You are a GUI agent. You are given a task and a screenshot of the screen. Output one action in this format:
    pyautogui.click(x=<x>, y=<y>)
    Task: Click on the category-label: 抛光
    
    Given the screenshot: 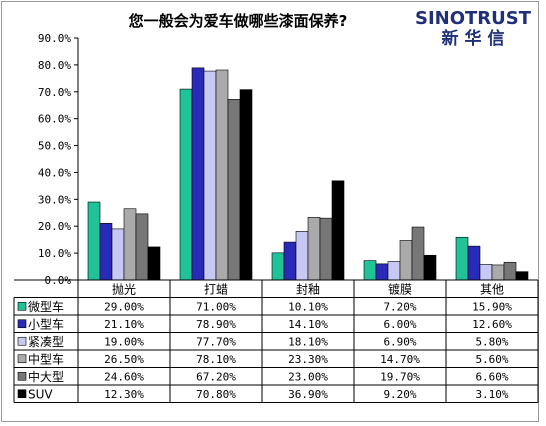 What is the action you would take?
    pyautogui.click(x=124, y=288)
    